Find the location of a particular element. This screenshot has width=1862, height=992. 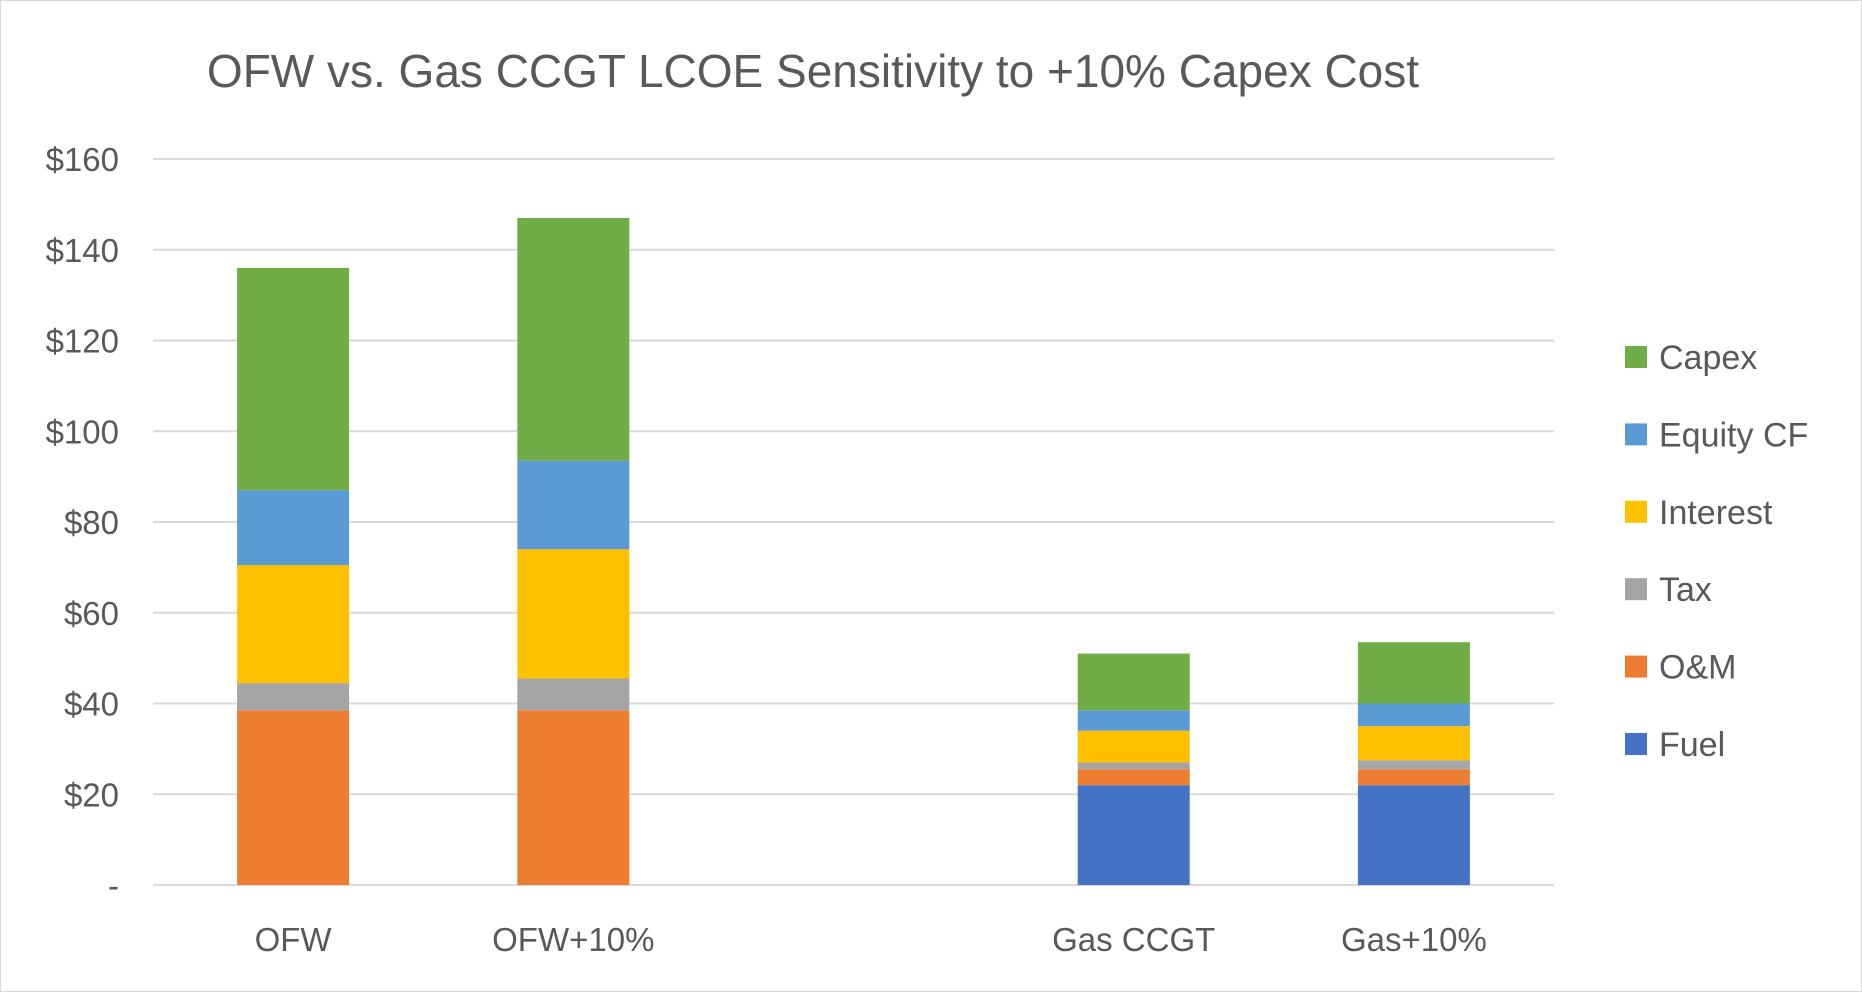

x-category-label: OFW+10% is located at coordinates (573, 939).